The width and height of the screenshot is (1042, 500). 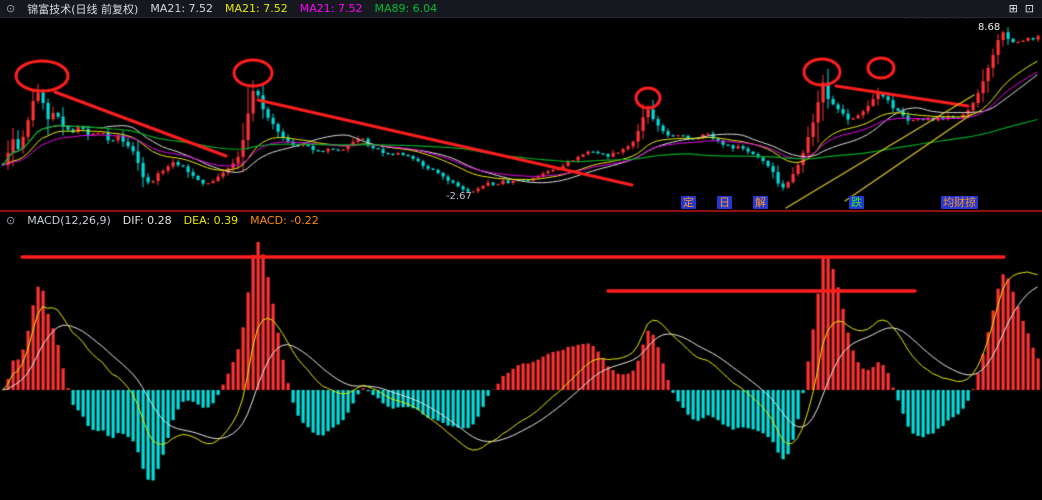 What do you see at coordinates (11, 220) in the screenshot?
I see `macd-collapse-icon: ⊙` at bounding box center [11, 220].